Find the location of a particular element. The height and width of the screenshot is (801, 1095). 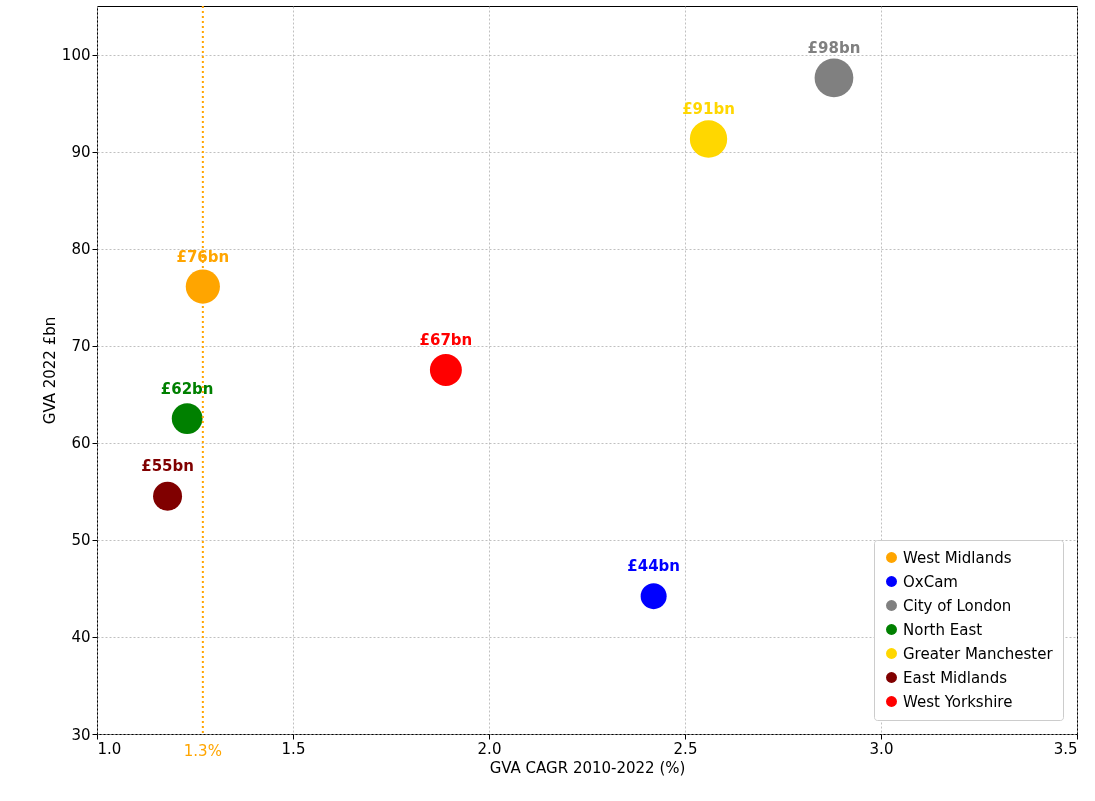

legend-label: East Midlands is located at coordinates (955, 677).